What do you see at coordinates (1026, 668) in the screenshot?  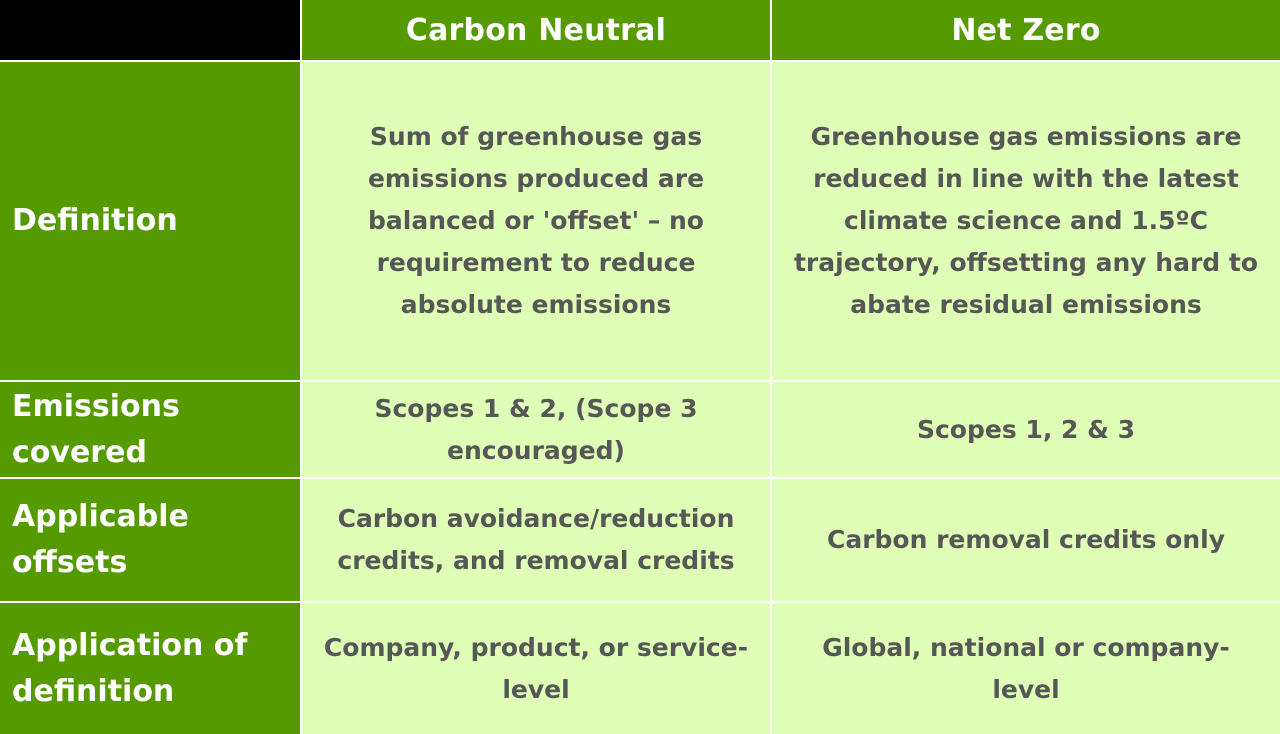 I see `cell-application-net-zero: Global, national or company-level` at bounding box center [1026, 668].